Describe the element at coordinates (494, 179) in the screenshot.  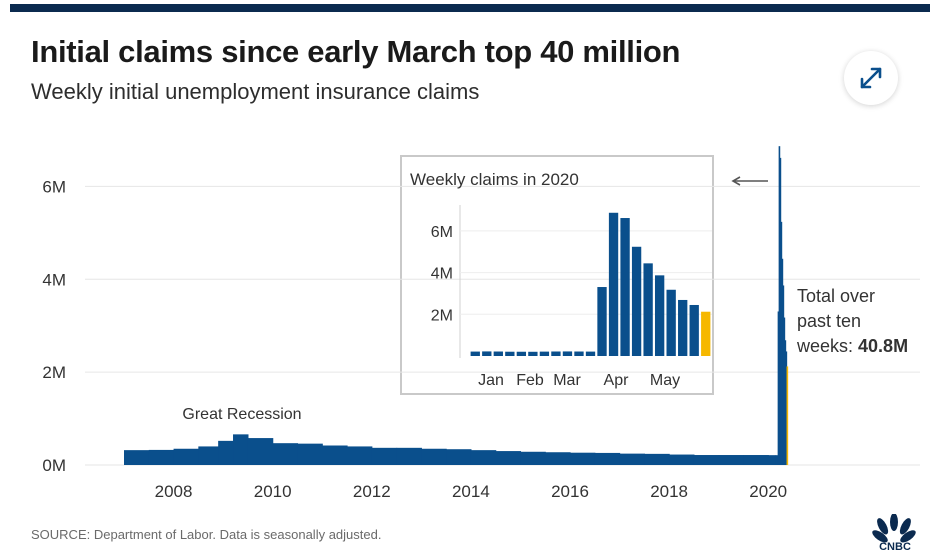
I see `inset-title: Weekly claims in 2020` at that location.